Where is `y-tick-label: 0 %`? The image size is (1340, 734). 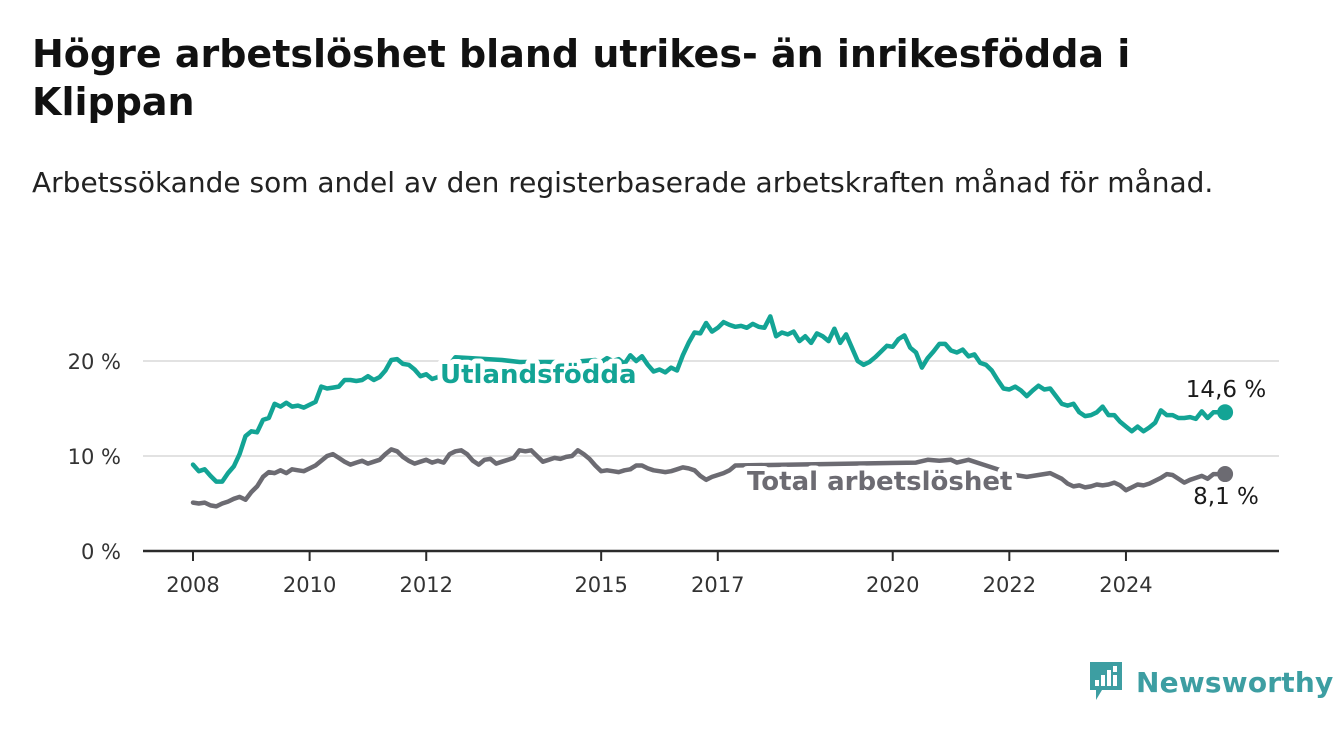 y-tick-label: 0 % is located at coordinates (101, 552).